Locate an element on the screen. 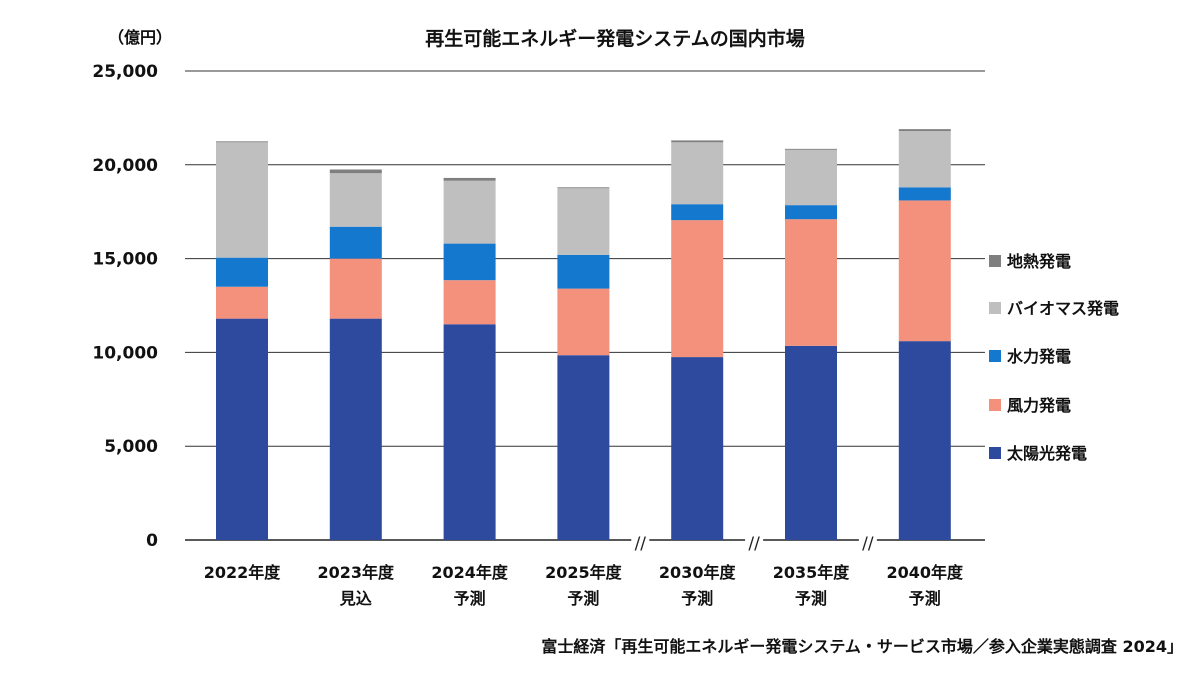 This screenshot has height=679, width=1200. legend-label: バイオマス発電 is located at coordinates (1063, 308).